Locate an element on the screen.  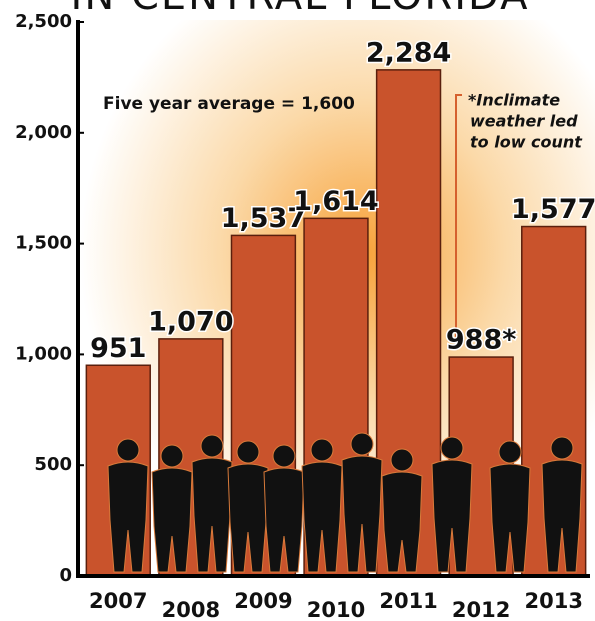
value-label: 988* is located at coordinates (481, 340).